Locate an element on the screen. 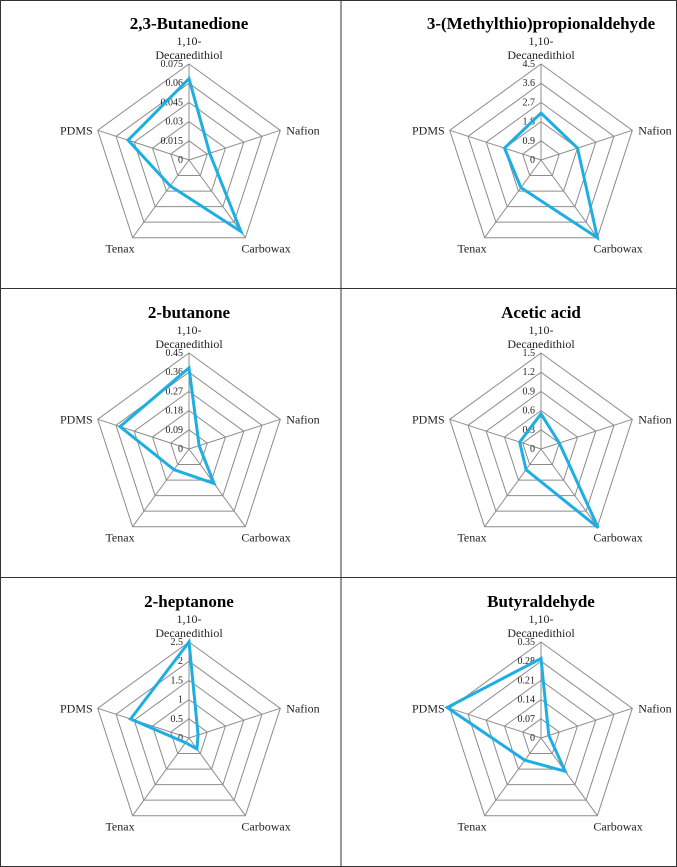 This screenshot has height=867, width=677. chart-title: Acetic acid is located at coordinates (541, 312).